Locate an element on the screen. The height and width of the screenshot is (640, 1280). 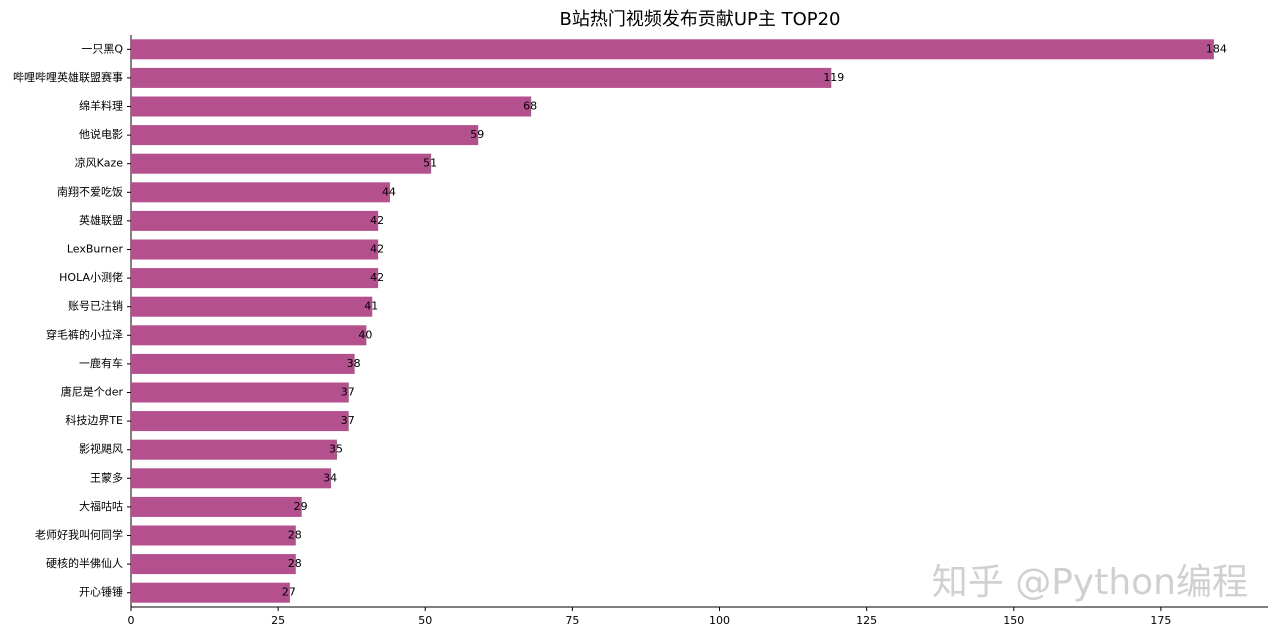
x-tick-label: 175 is located at coordinates (1160, 620).